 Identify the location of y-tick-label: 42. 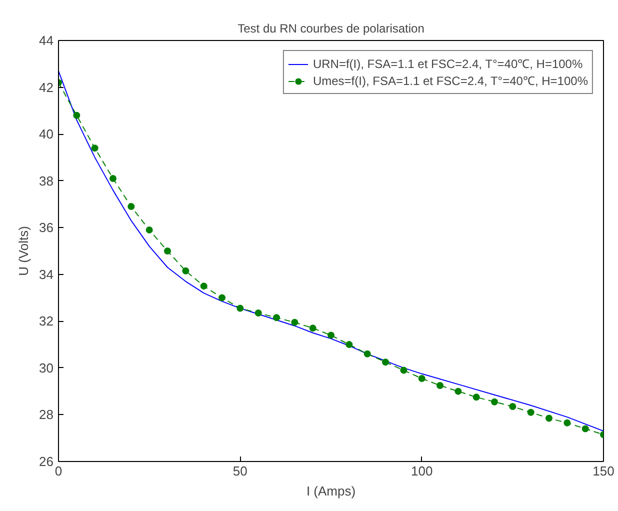
(46, 87).